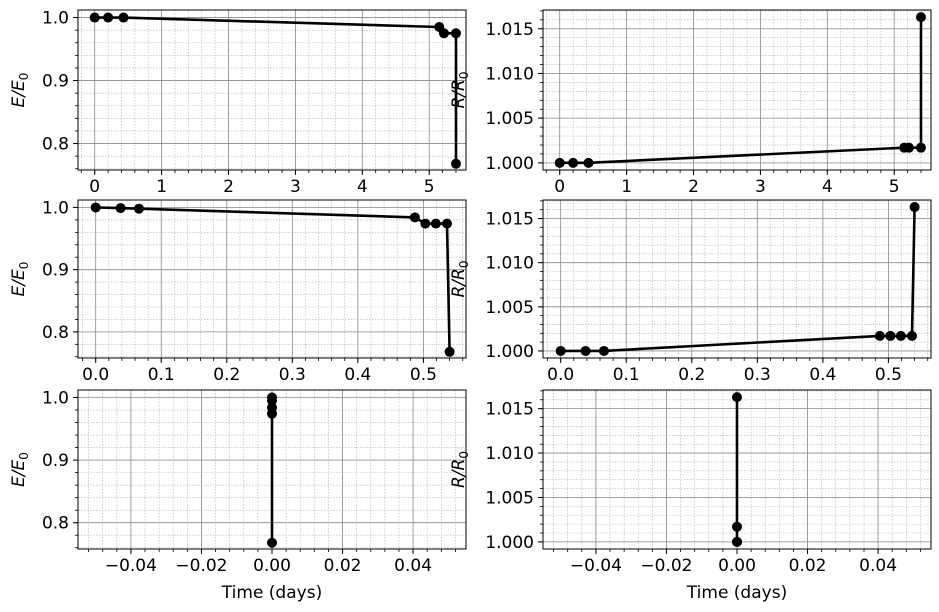 This screenshot has width=939, height=612. What do you see at coordinates (55, 399) in the screenshot?
I see `y-tick-label: 1.0` at bounding box center [55, 399].